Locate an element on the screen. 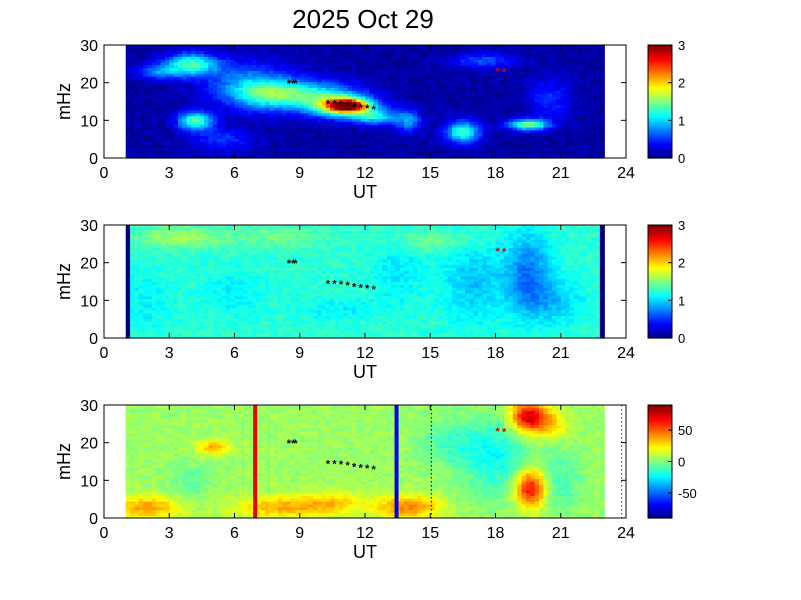 The image size is (801, 600). x-tick-label: 21 is located at coordinates (561, 173).